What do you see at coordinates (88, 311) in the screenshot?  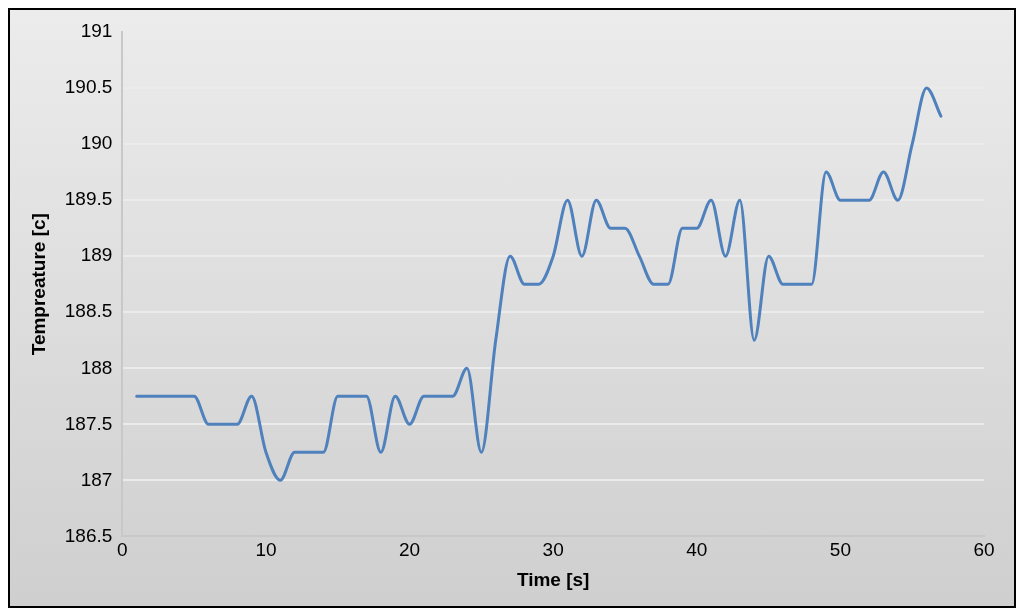 I see `y-tick-label: 188.5` at bounding box center [88, 311].